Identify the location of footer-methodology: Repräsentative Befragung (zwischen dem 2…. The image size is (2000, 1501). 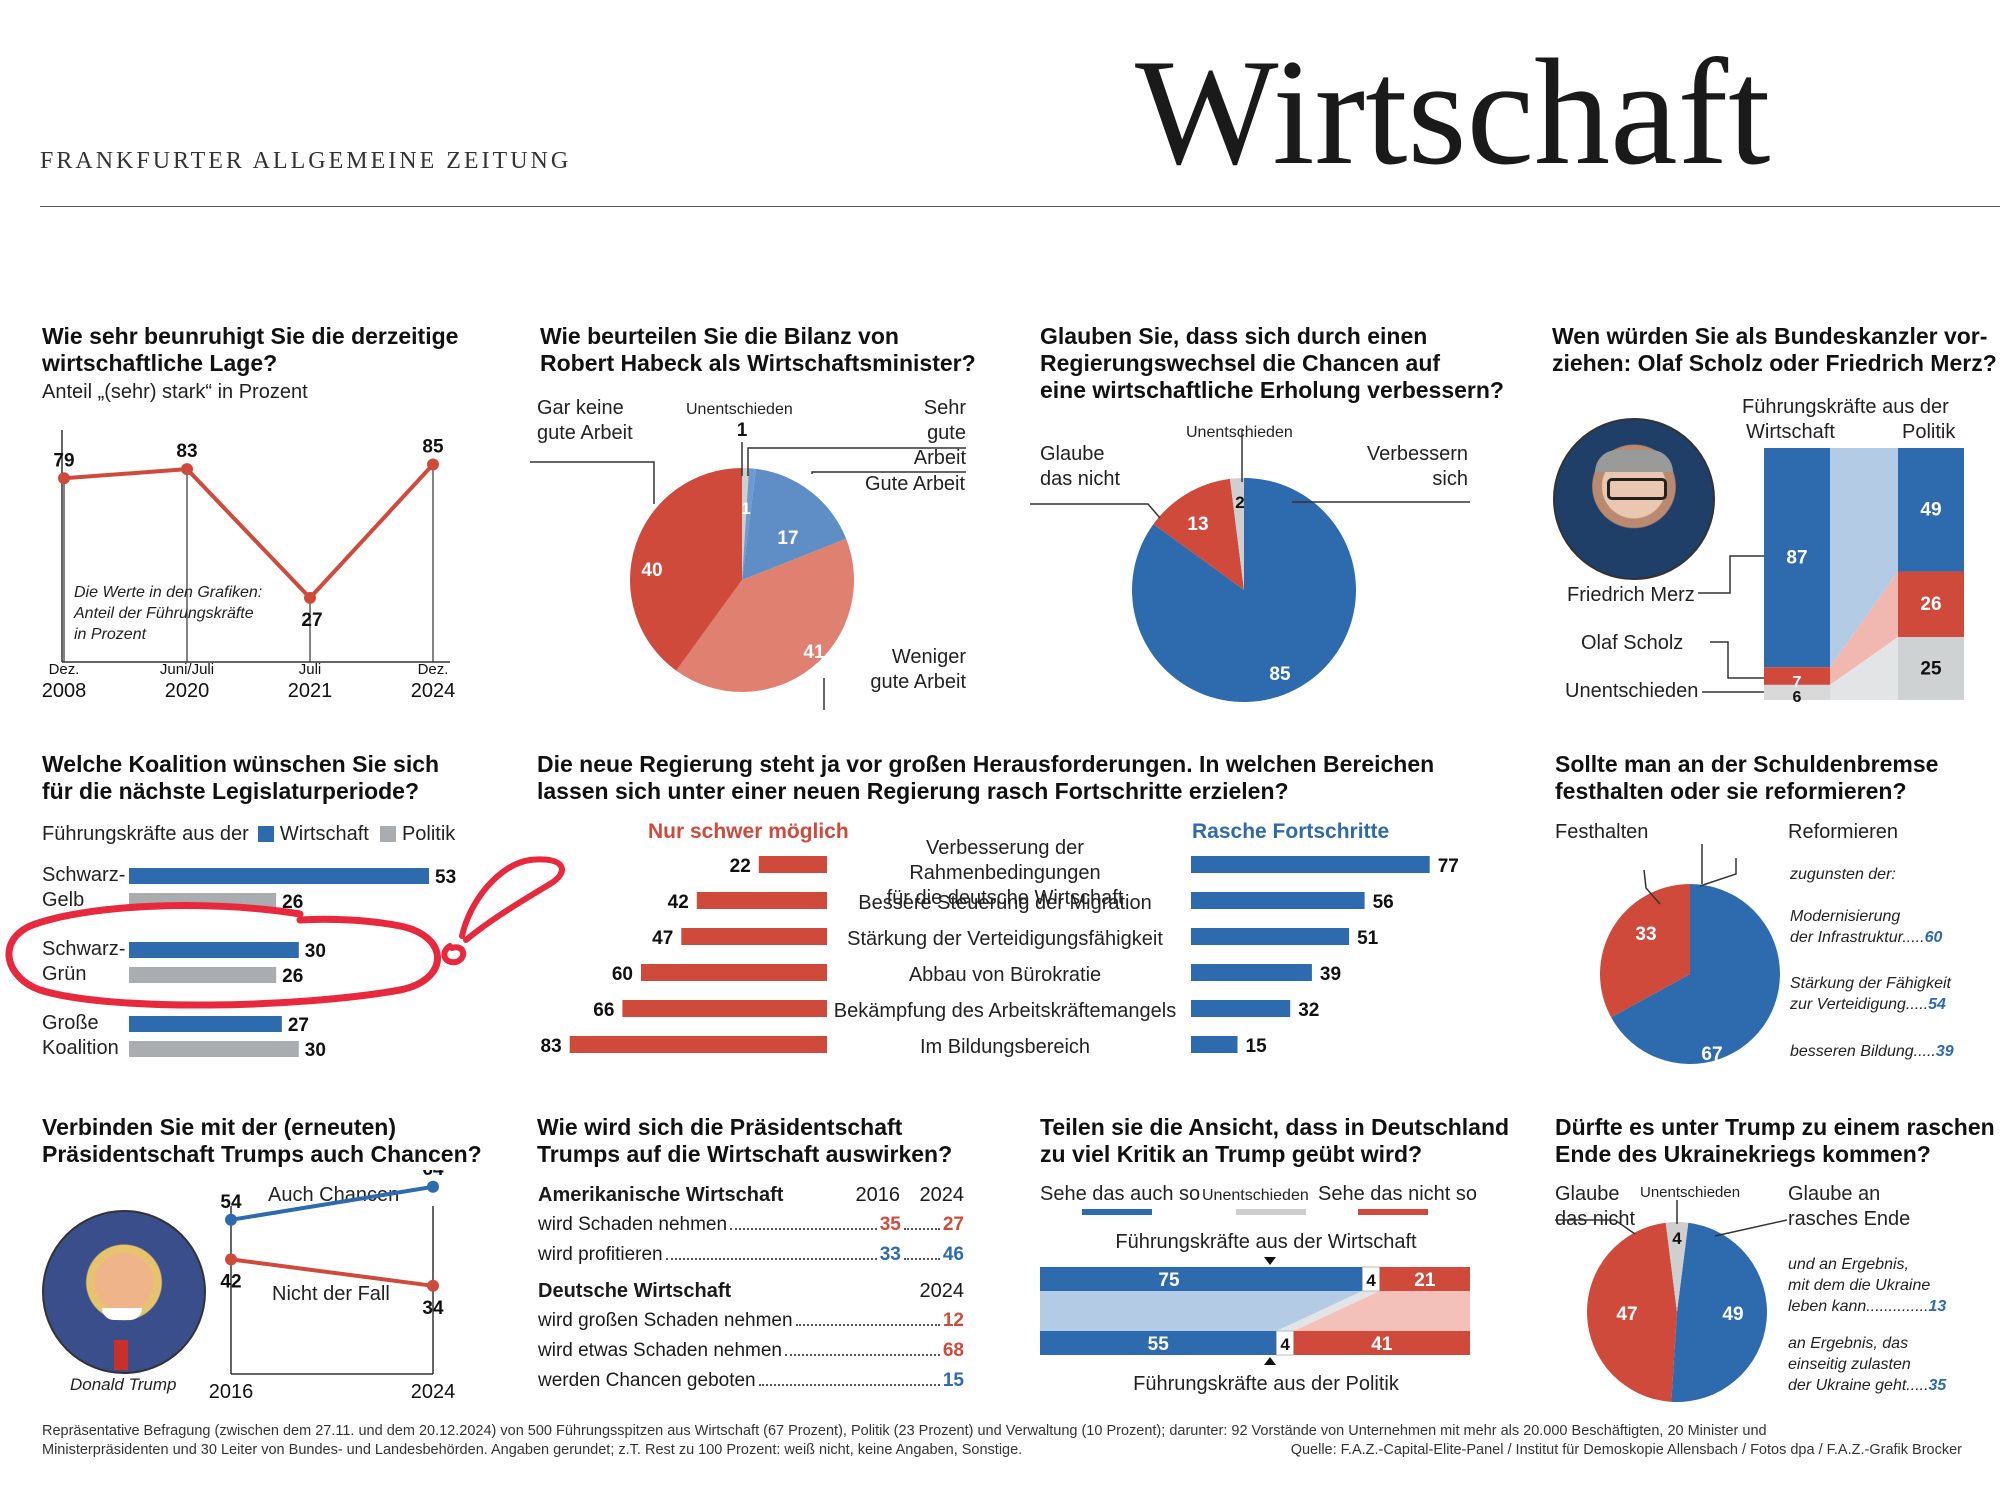
(904, 1431).